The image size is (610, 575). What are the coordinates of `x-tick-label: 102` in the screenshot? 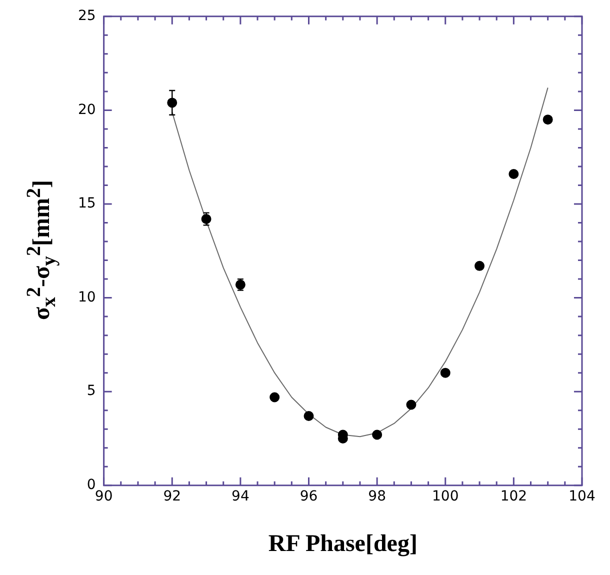 It's located at (514, 496).